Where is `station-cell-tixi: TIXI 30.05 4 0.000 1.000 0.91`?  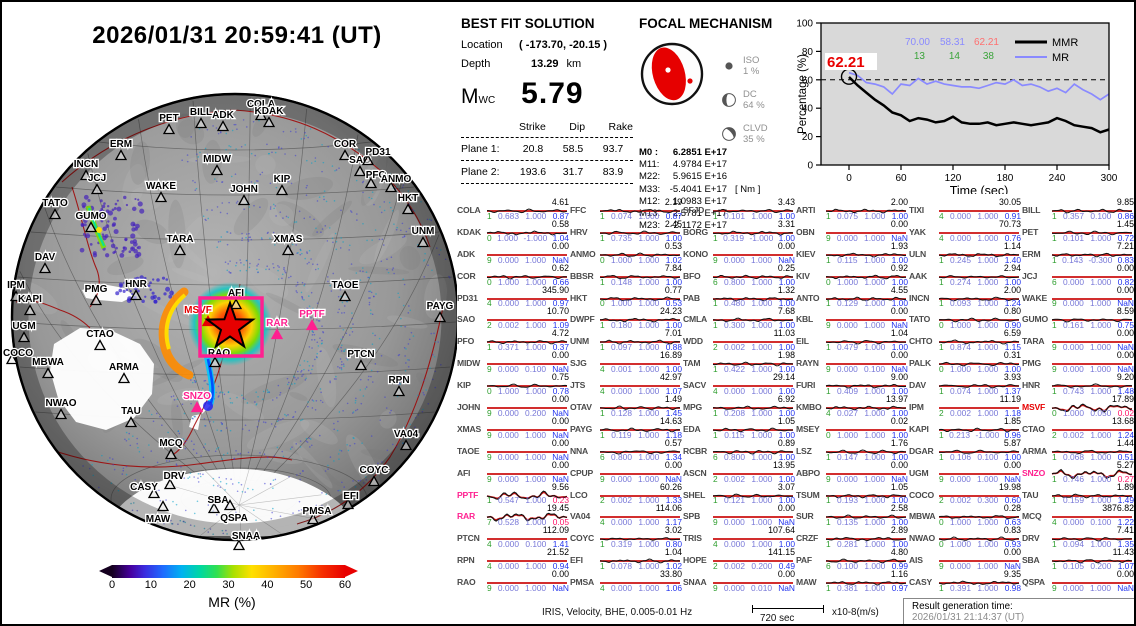 station-cell-tixi: TIXI 30.05 4 0.000 1.000 0.91 is located at coordinates (965, 209).